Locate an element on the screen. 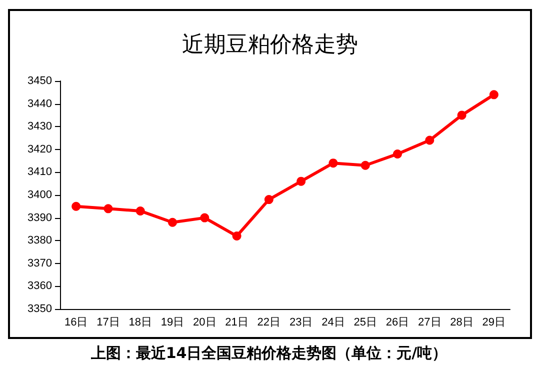 Image resolution: width=538 pixels, height=371 pixels. y-tick-label: 3370 is located at coordinates (40, 263).